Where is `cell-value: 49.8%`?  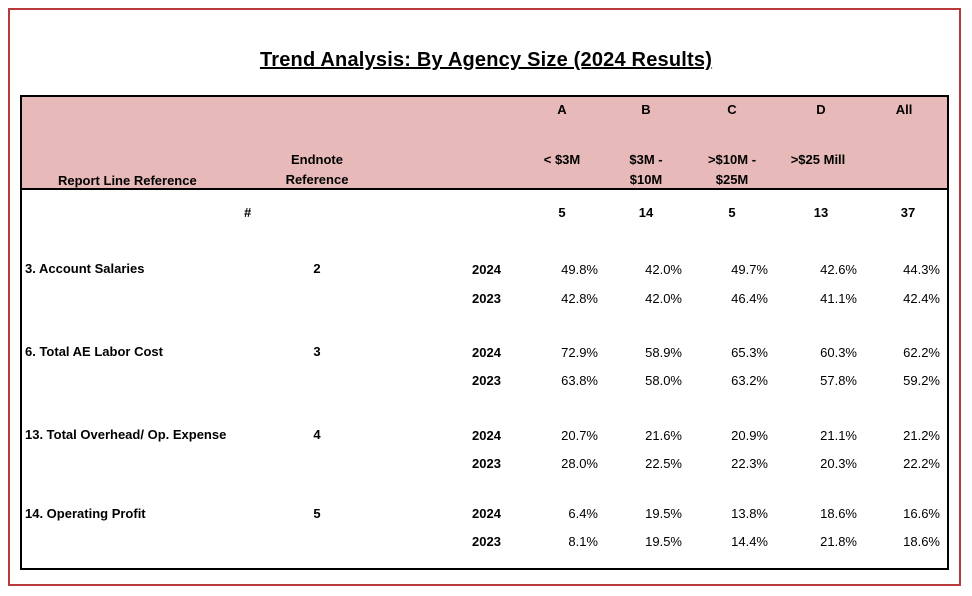 cell-value: 49.8% is located at coordinates (579, 269).